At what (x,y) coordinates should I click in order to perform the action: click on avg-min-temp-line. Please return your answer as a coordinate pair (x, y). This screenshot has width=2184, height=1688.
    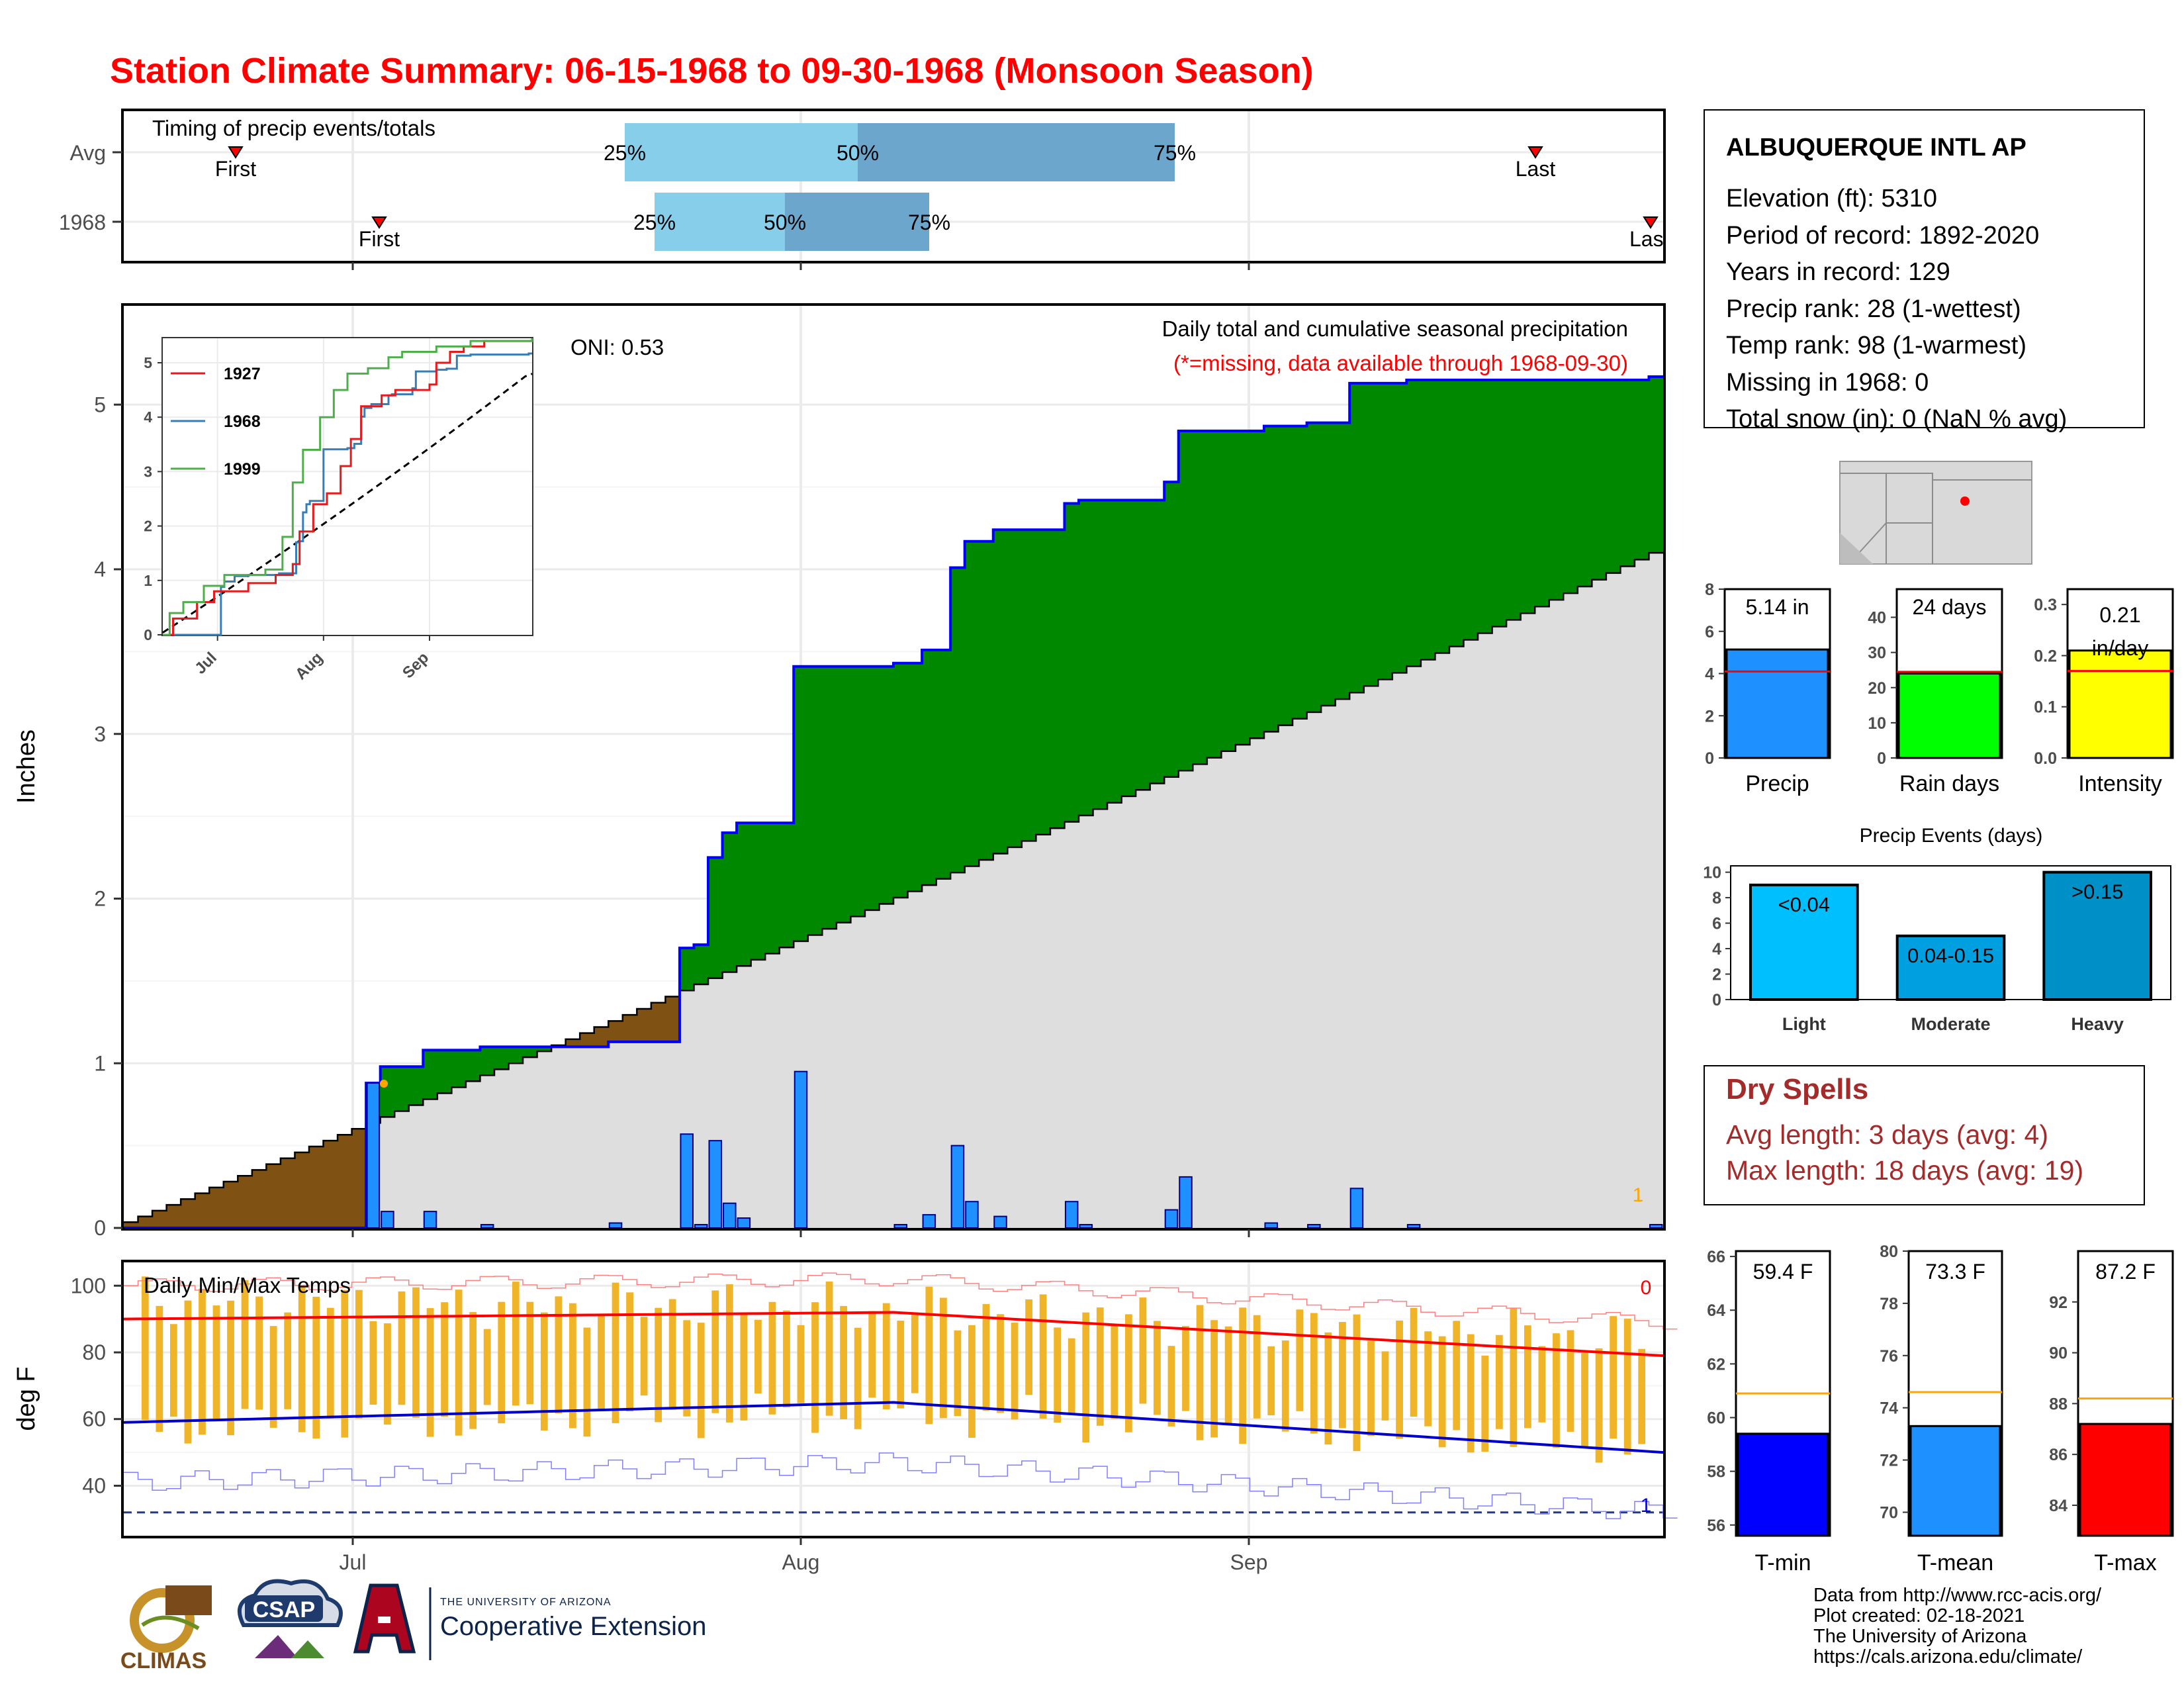
    Looking at the image, I should click on (893, 1427).